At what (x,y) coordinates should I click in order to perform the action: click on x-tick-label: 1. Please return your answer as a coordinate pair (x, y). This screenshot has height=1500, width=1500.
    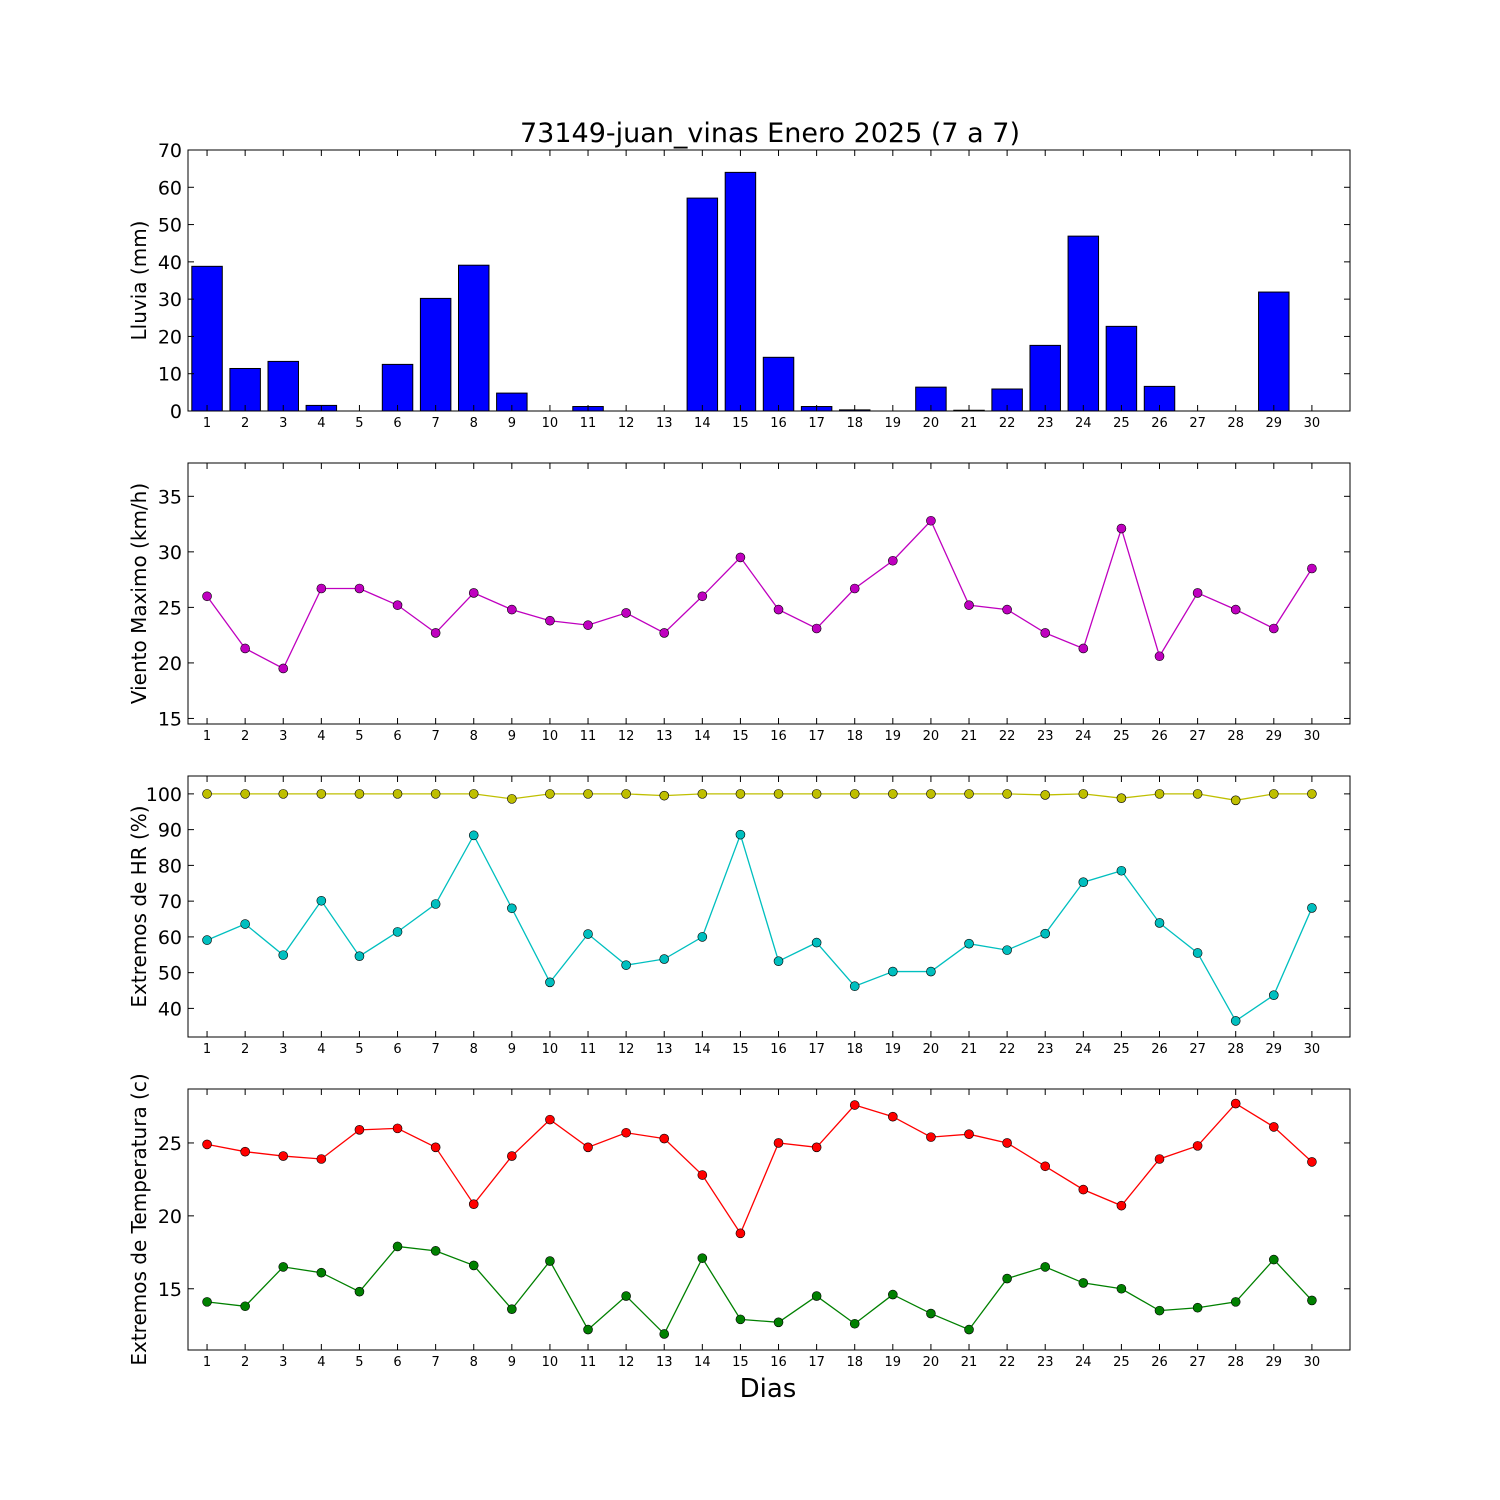
    Looking at the image, I should click on (207, 1362).